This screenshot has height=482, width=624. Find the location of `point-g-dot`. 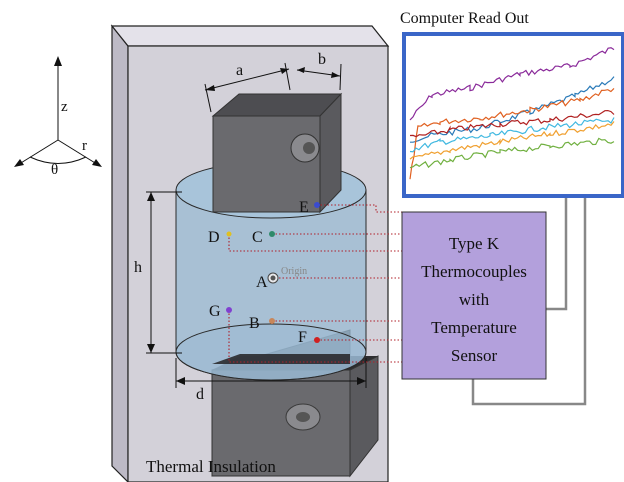

point-g-dot is located at coordinates (229, 310).